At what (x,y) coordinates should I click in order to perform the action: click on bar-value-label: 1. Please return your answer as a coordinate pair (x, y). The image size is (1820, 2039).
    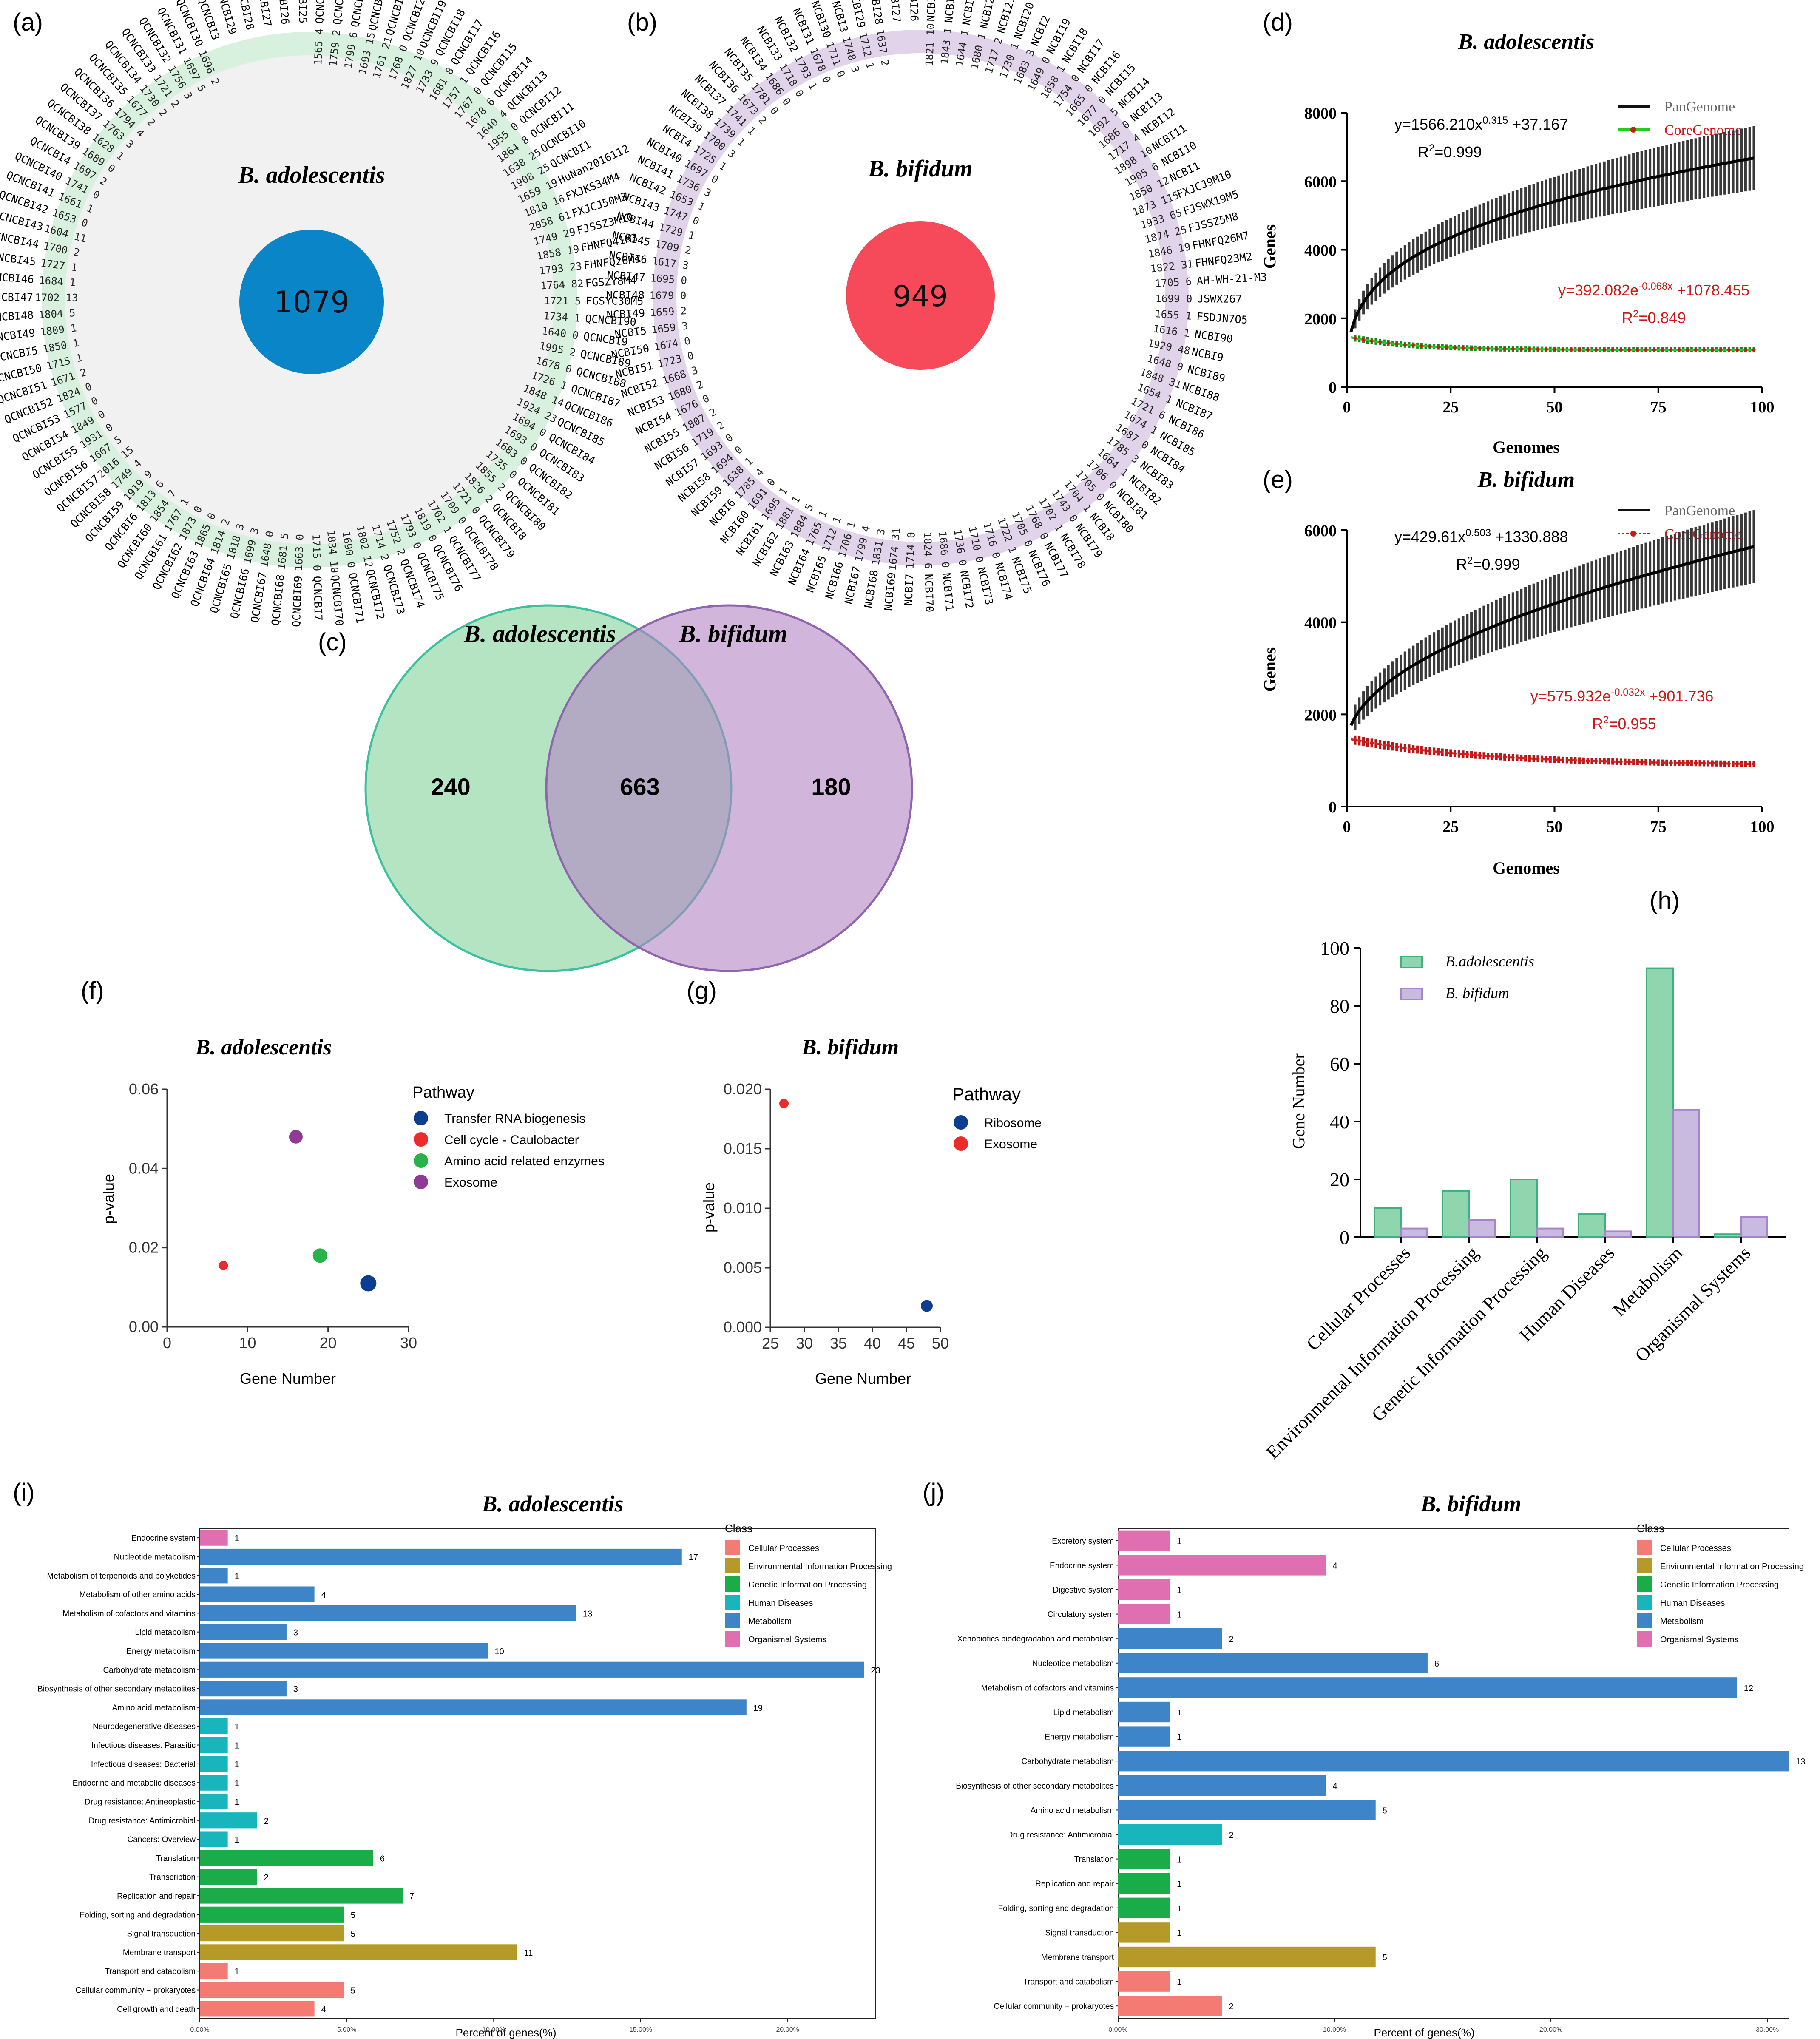
    Looking at the image, I should click on (237, 1802).